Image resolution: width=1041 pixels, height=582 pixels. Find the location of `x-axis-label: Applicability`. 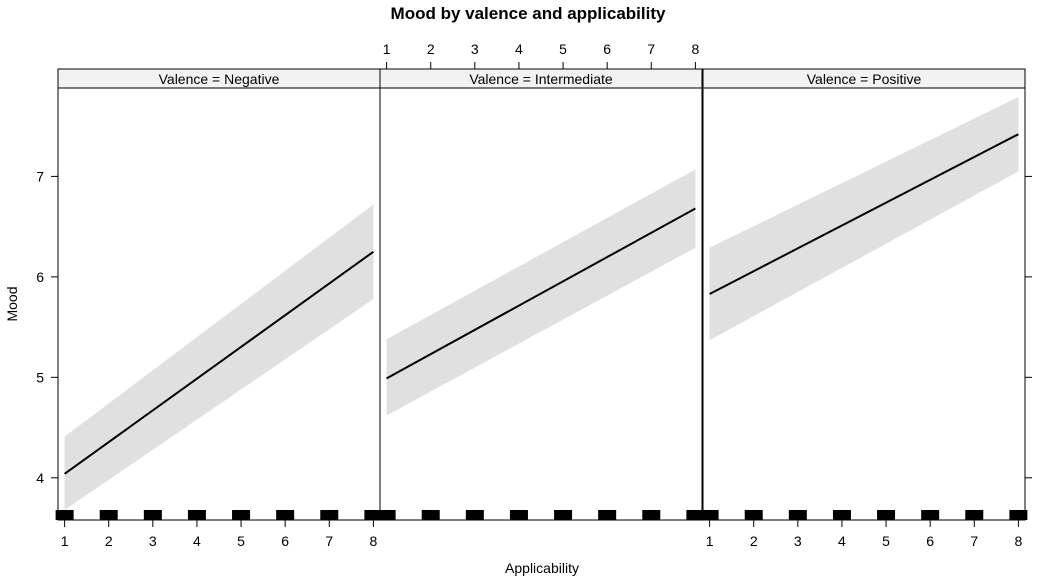

x-axis-label: Applicability is located at coordinates (542, 568).